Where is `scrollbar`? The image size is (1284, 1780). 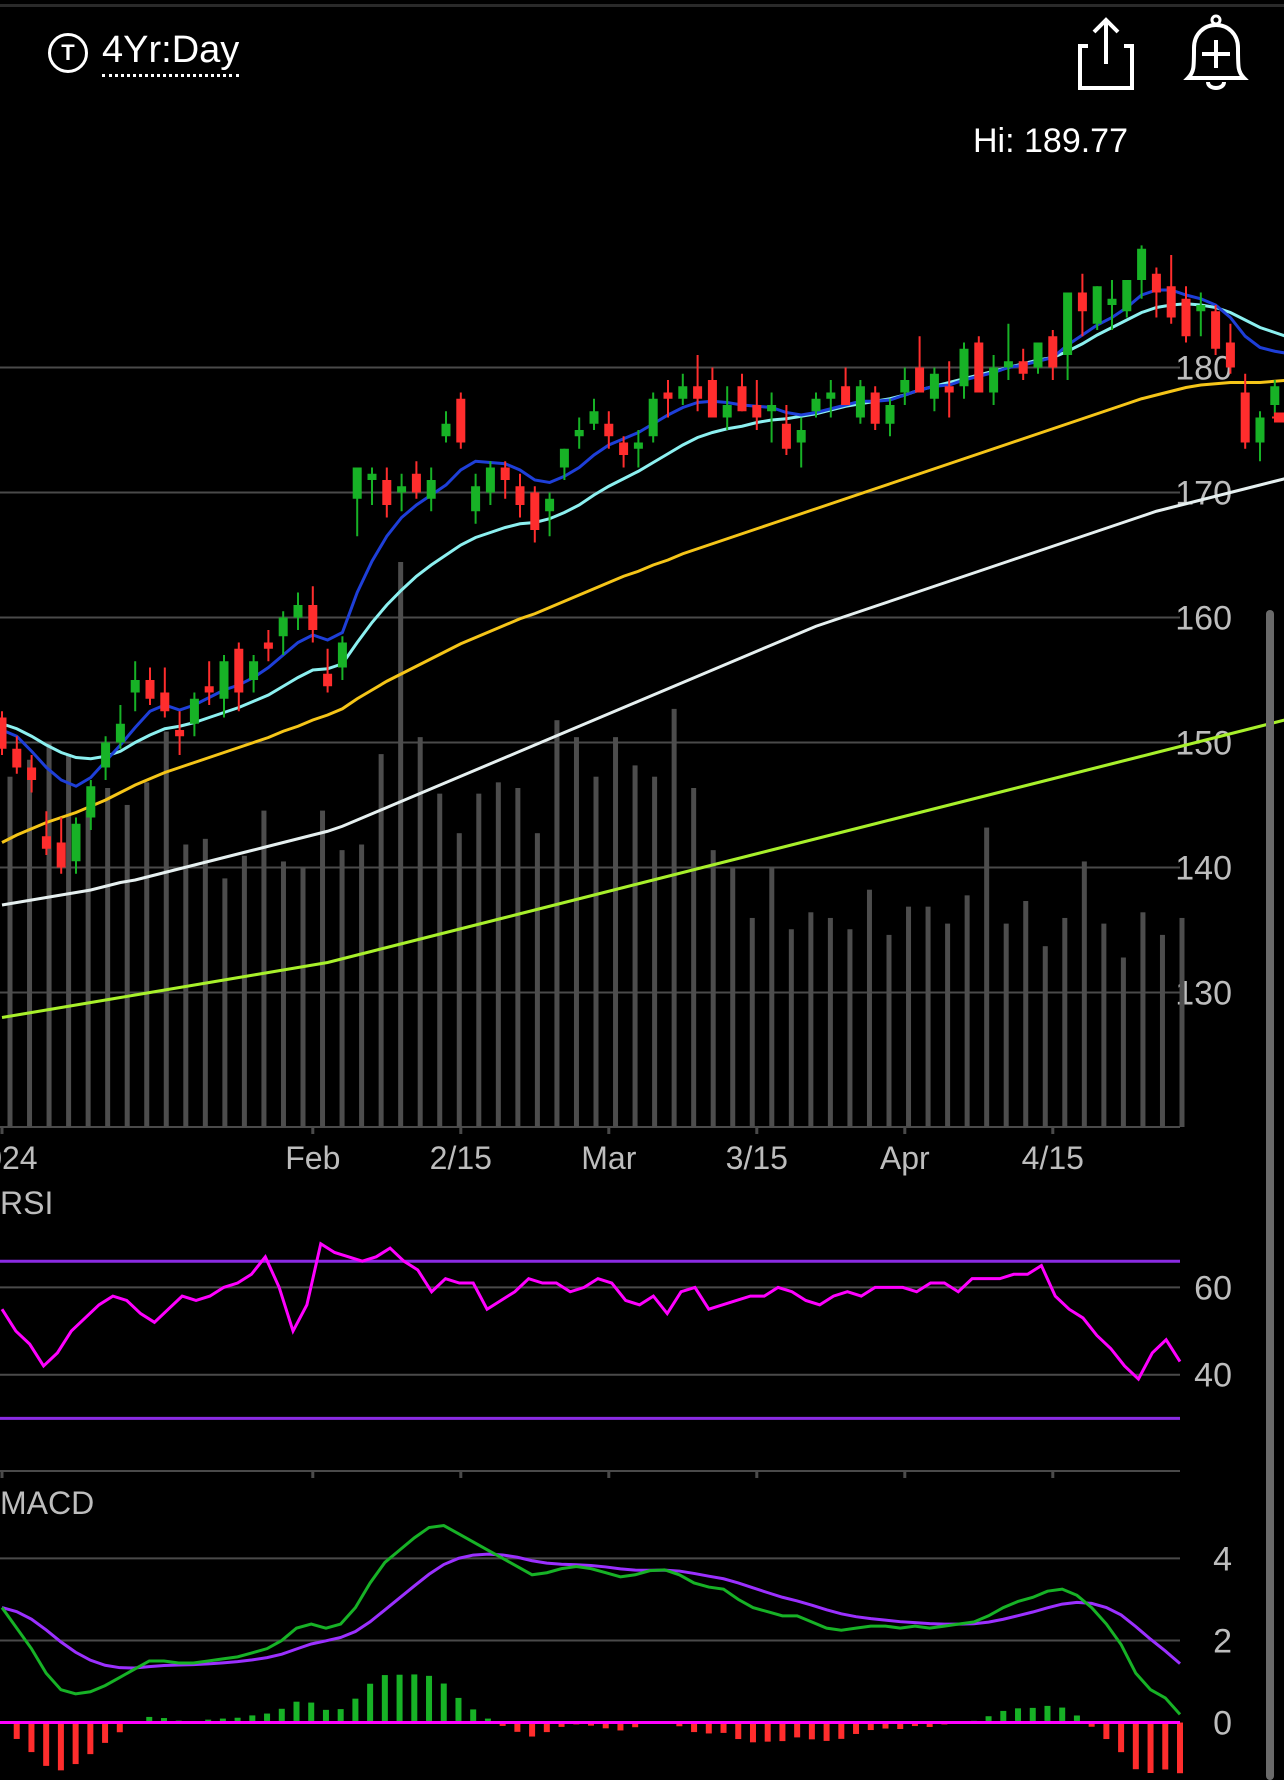
scrollbar is located at coordinates (1270, 1195).